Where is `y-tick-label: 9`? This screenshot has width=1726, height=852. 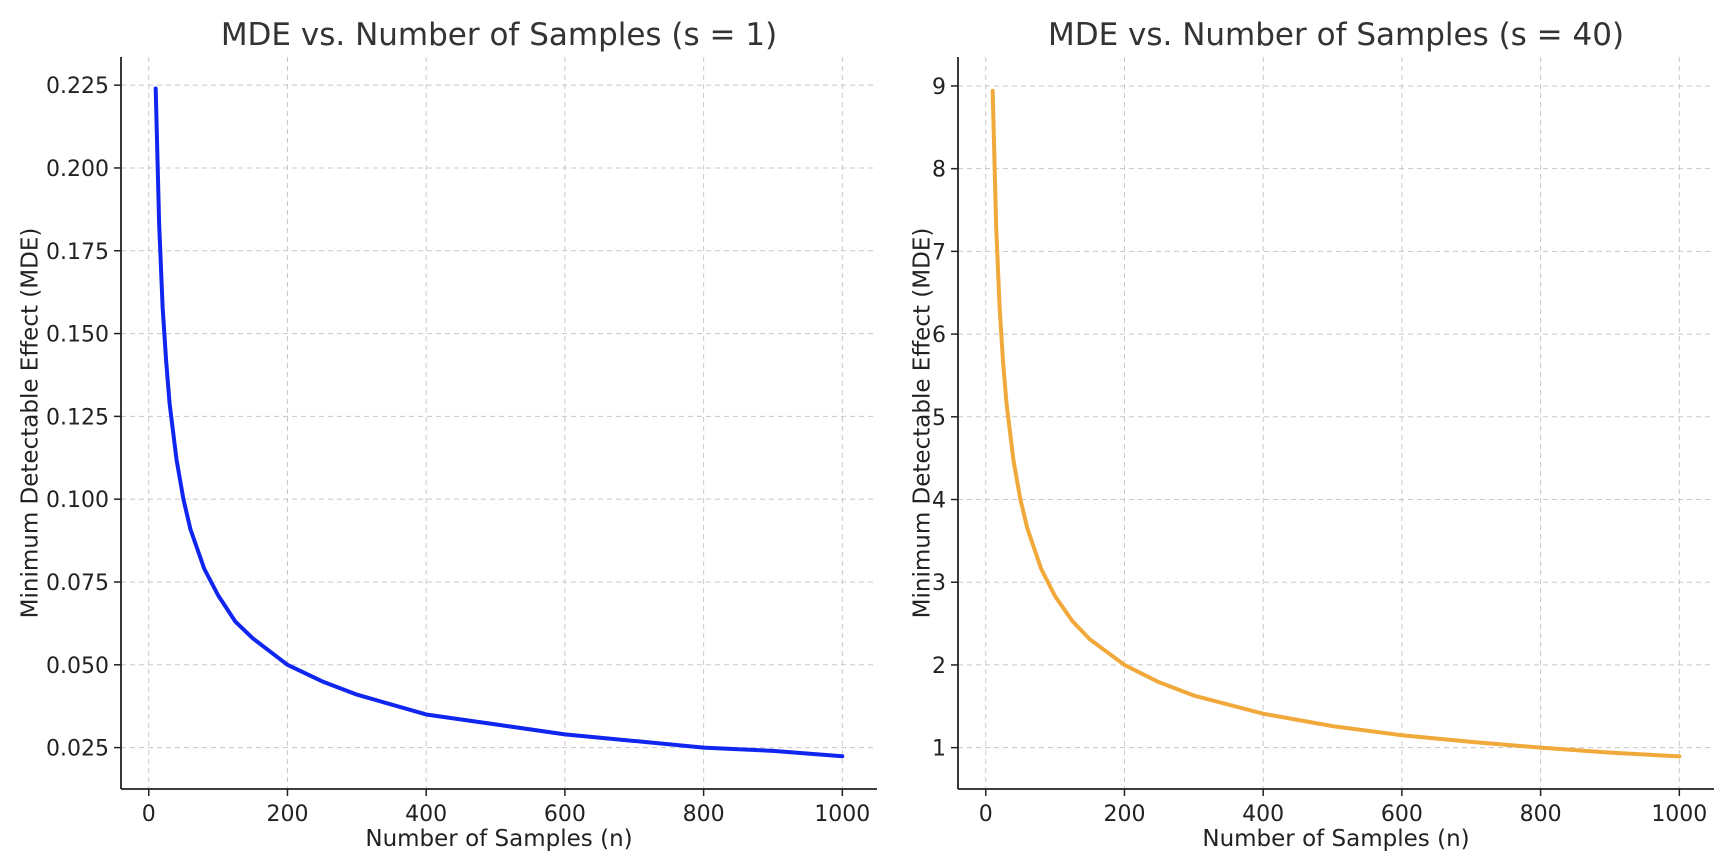
y-tick-label: 9 is located at coordinates (939, 87).